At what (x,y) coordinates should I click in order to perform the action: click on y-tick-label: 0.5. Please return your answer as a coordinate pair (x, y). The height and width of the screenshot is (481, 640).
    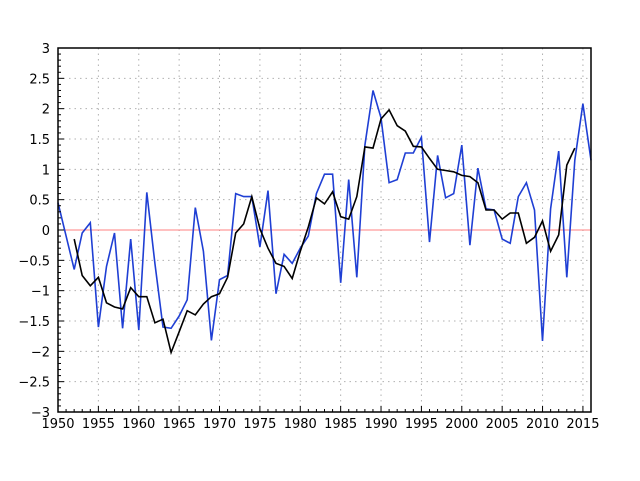
    Looking at the image, I should click on (39, 201).